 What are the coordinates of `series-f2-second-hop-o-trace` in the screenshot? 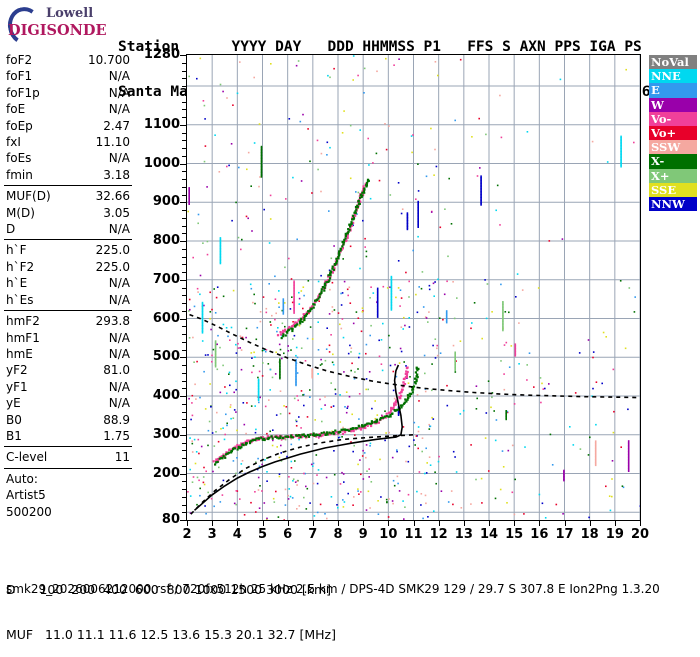 It's located at (321, 259).